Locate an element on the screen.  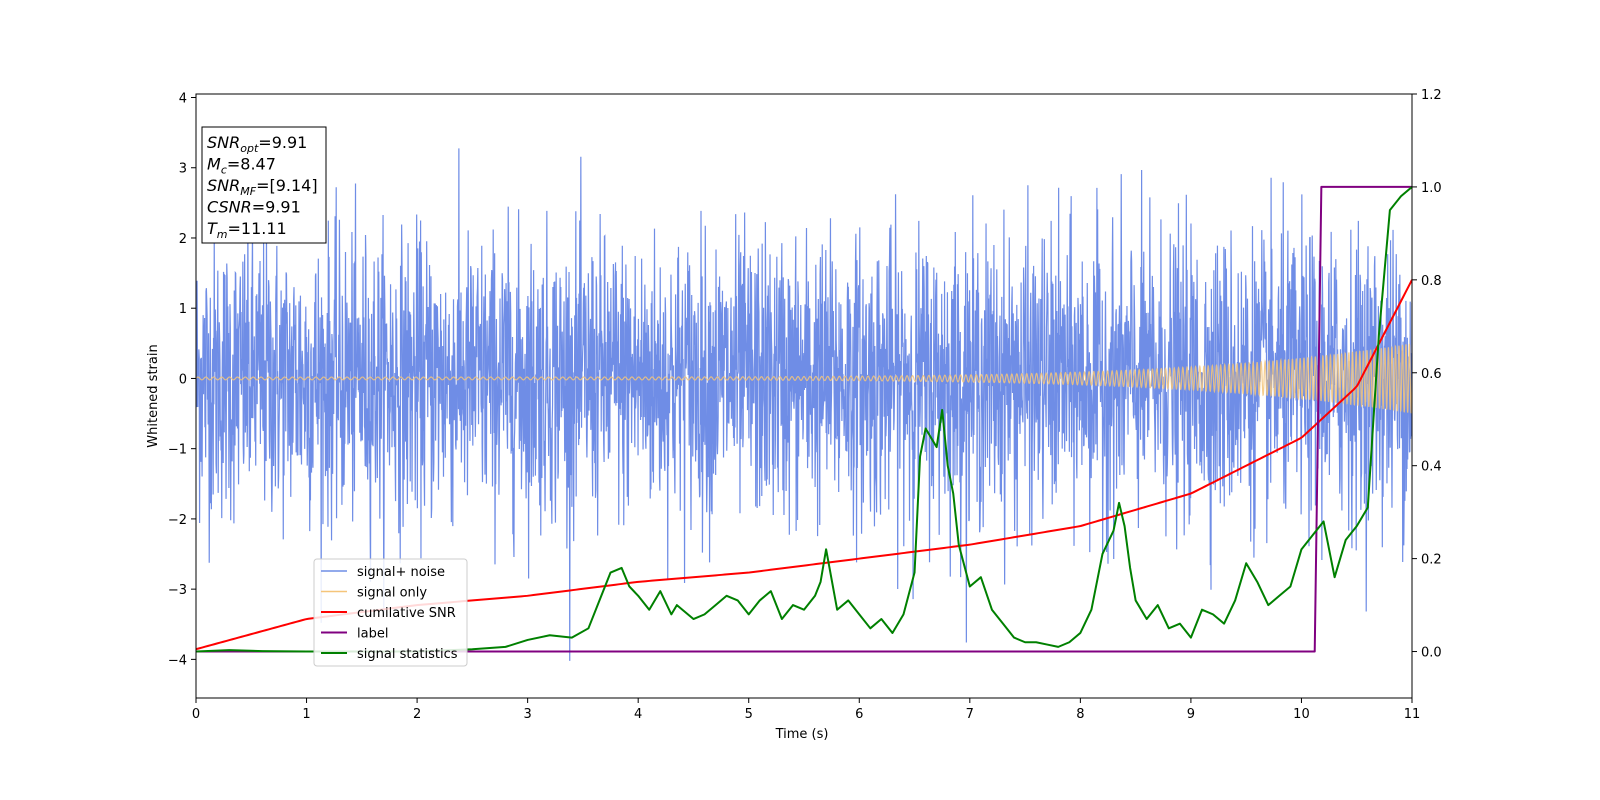
x-tick-label: 9 is located at coordinates (1191, 714).